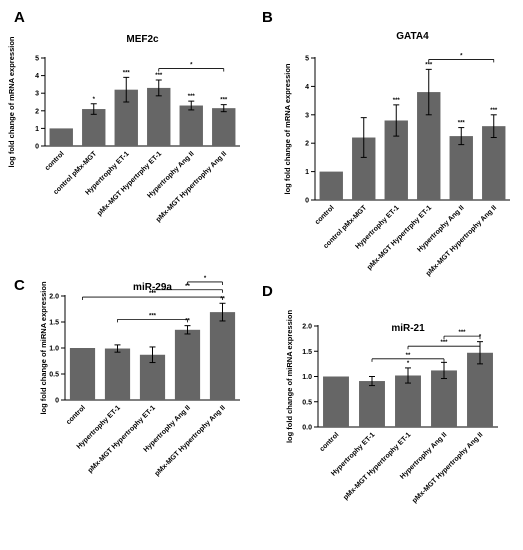  What do you see at coordinates (19, 285) in the screenshot?
I see `panel-letter: C` at bounding box center [19, 285].